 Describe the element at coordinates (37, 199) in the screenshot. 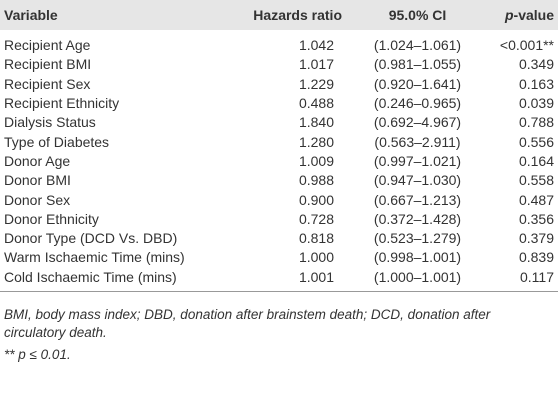

I see `table-cell: Donor Sex` at that location.